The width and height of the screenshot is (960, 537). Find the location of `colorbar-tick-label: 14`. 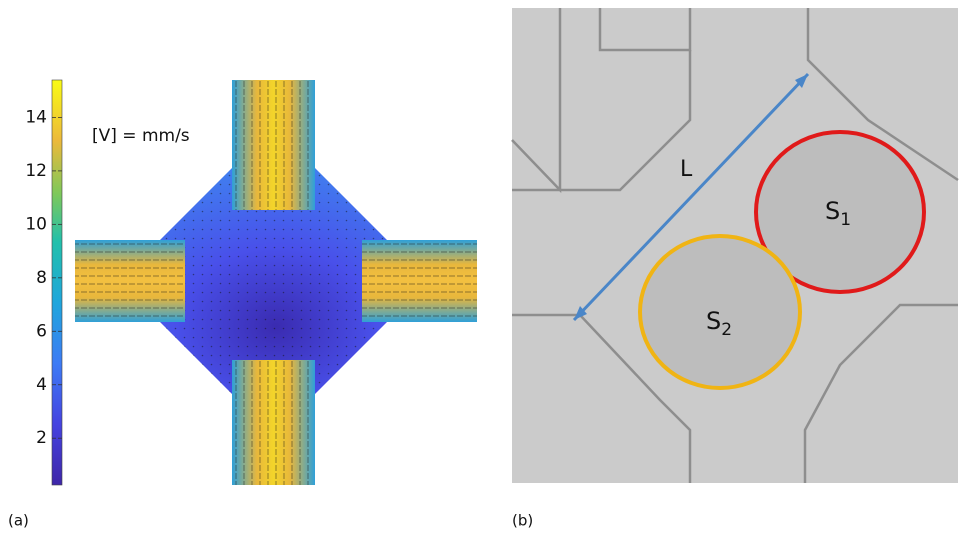

colorbar-tick-label: 14 is located at coordinates (36, 117).